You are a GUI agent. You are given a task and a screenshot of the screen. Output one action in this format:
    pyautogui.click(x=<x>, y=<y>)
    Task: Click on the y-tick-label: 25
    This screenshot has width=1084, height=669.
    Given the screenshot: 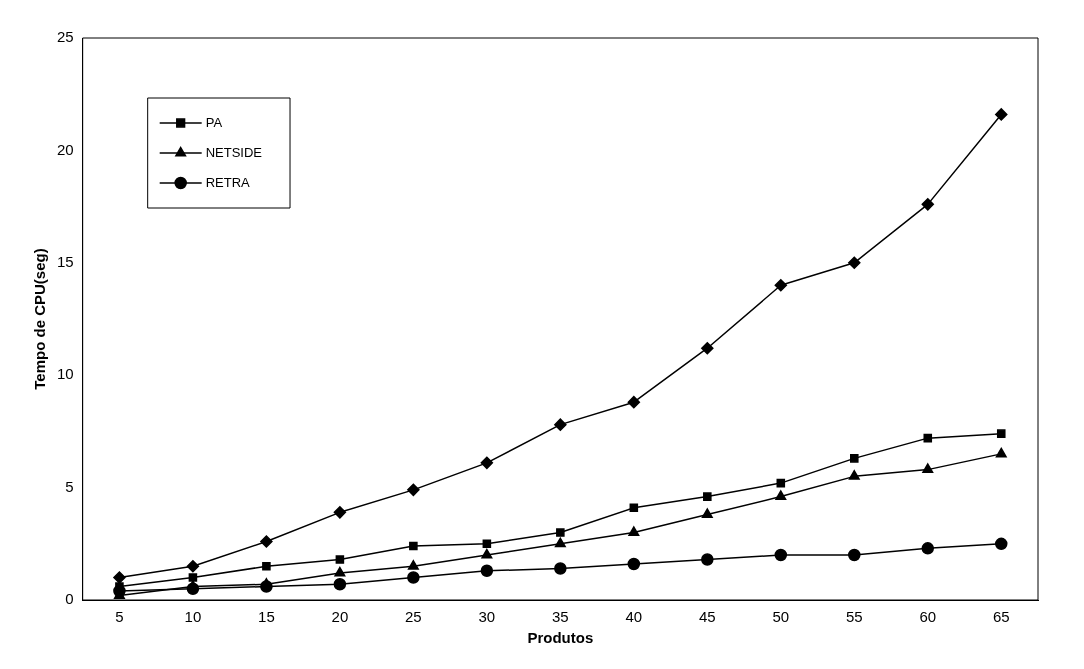 What is the action you would take?
    pyautogui.click(x=65, y=37)
    